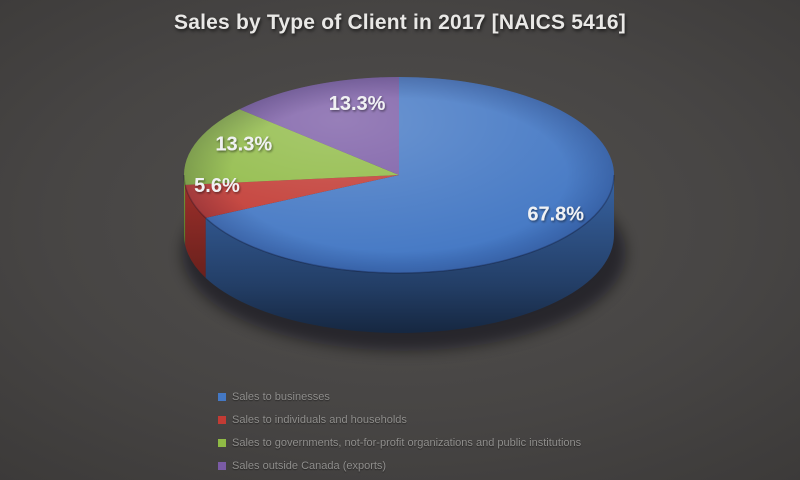 The height and width of the screenshot is (480, 800). I want to click on legend-item: Sales outside Canada (exports), so click(399, 465).